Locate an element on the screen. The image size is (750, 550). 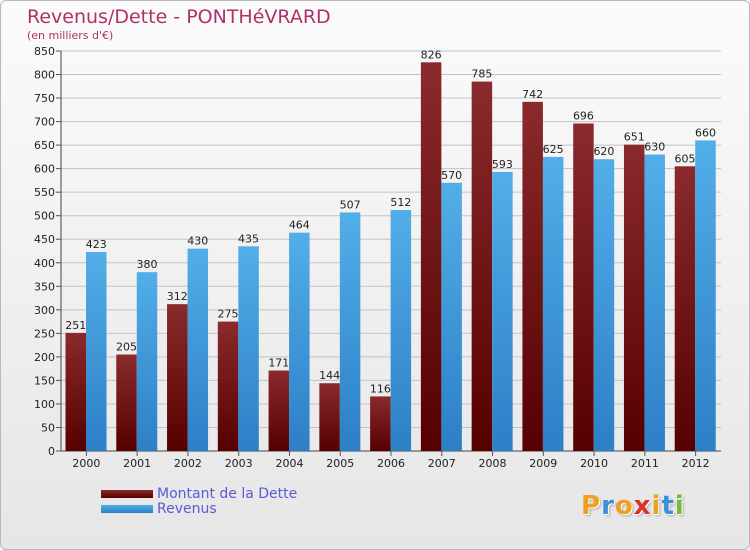
data-label: 435 is located at coordinates (248, 238).